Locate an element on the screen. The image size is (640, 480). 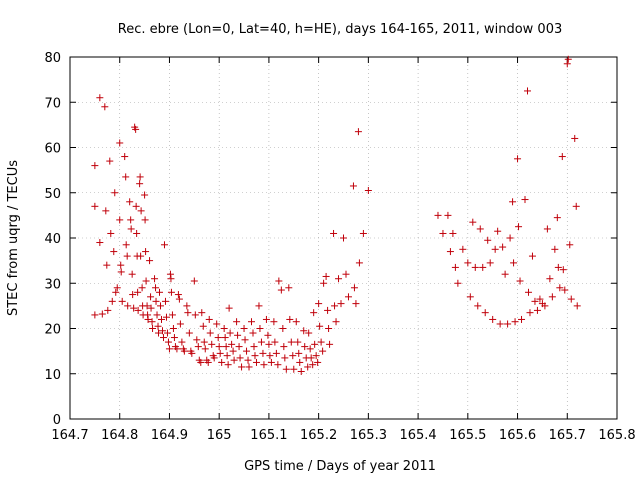
x-tick-label: 165.8 is located at coordinates (616, 435).